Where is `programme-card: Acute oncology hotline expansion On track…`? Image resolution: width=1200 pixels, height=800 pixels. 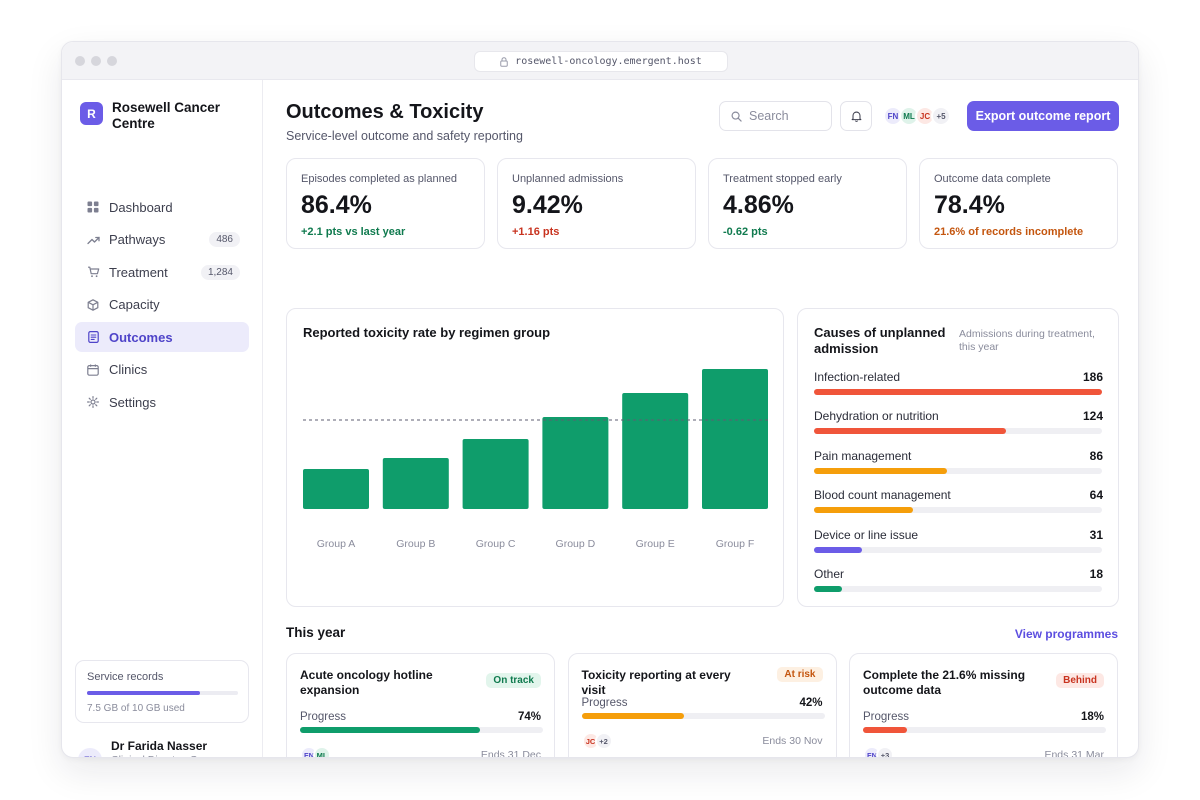
programme-card: Acute oncology hotline expansion On track… is located at coordinates (420, 705).